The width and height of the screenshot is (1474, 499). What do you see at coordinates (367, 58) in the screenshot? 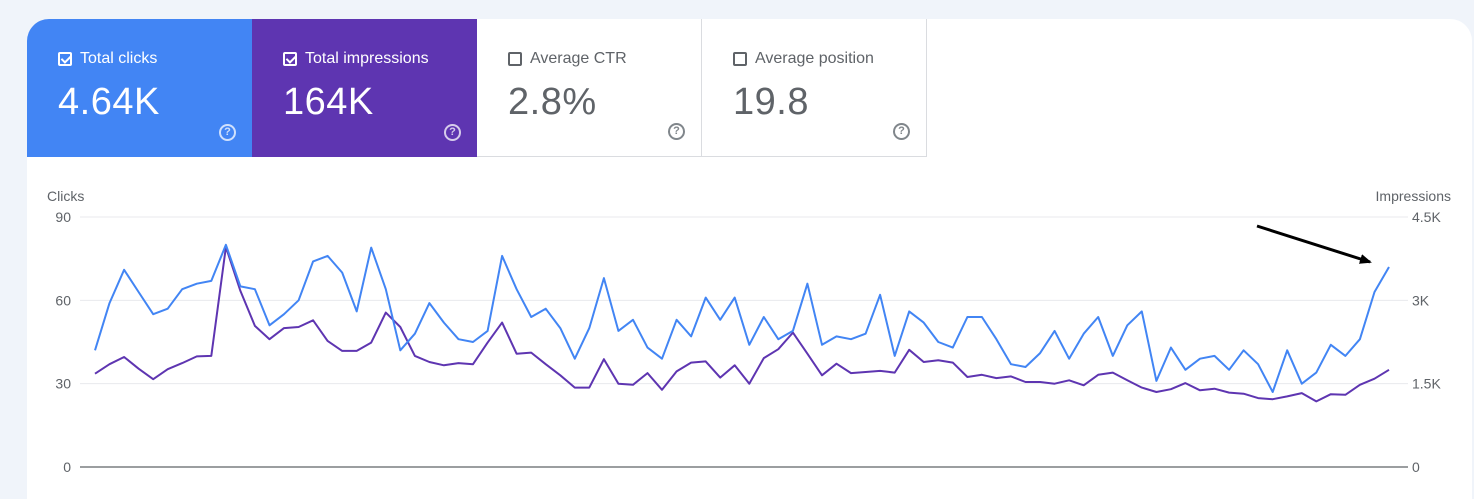
I see `metric-label: Total impressions` at bounding box center [367, 58].